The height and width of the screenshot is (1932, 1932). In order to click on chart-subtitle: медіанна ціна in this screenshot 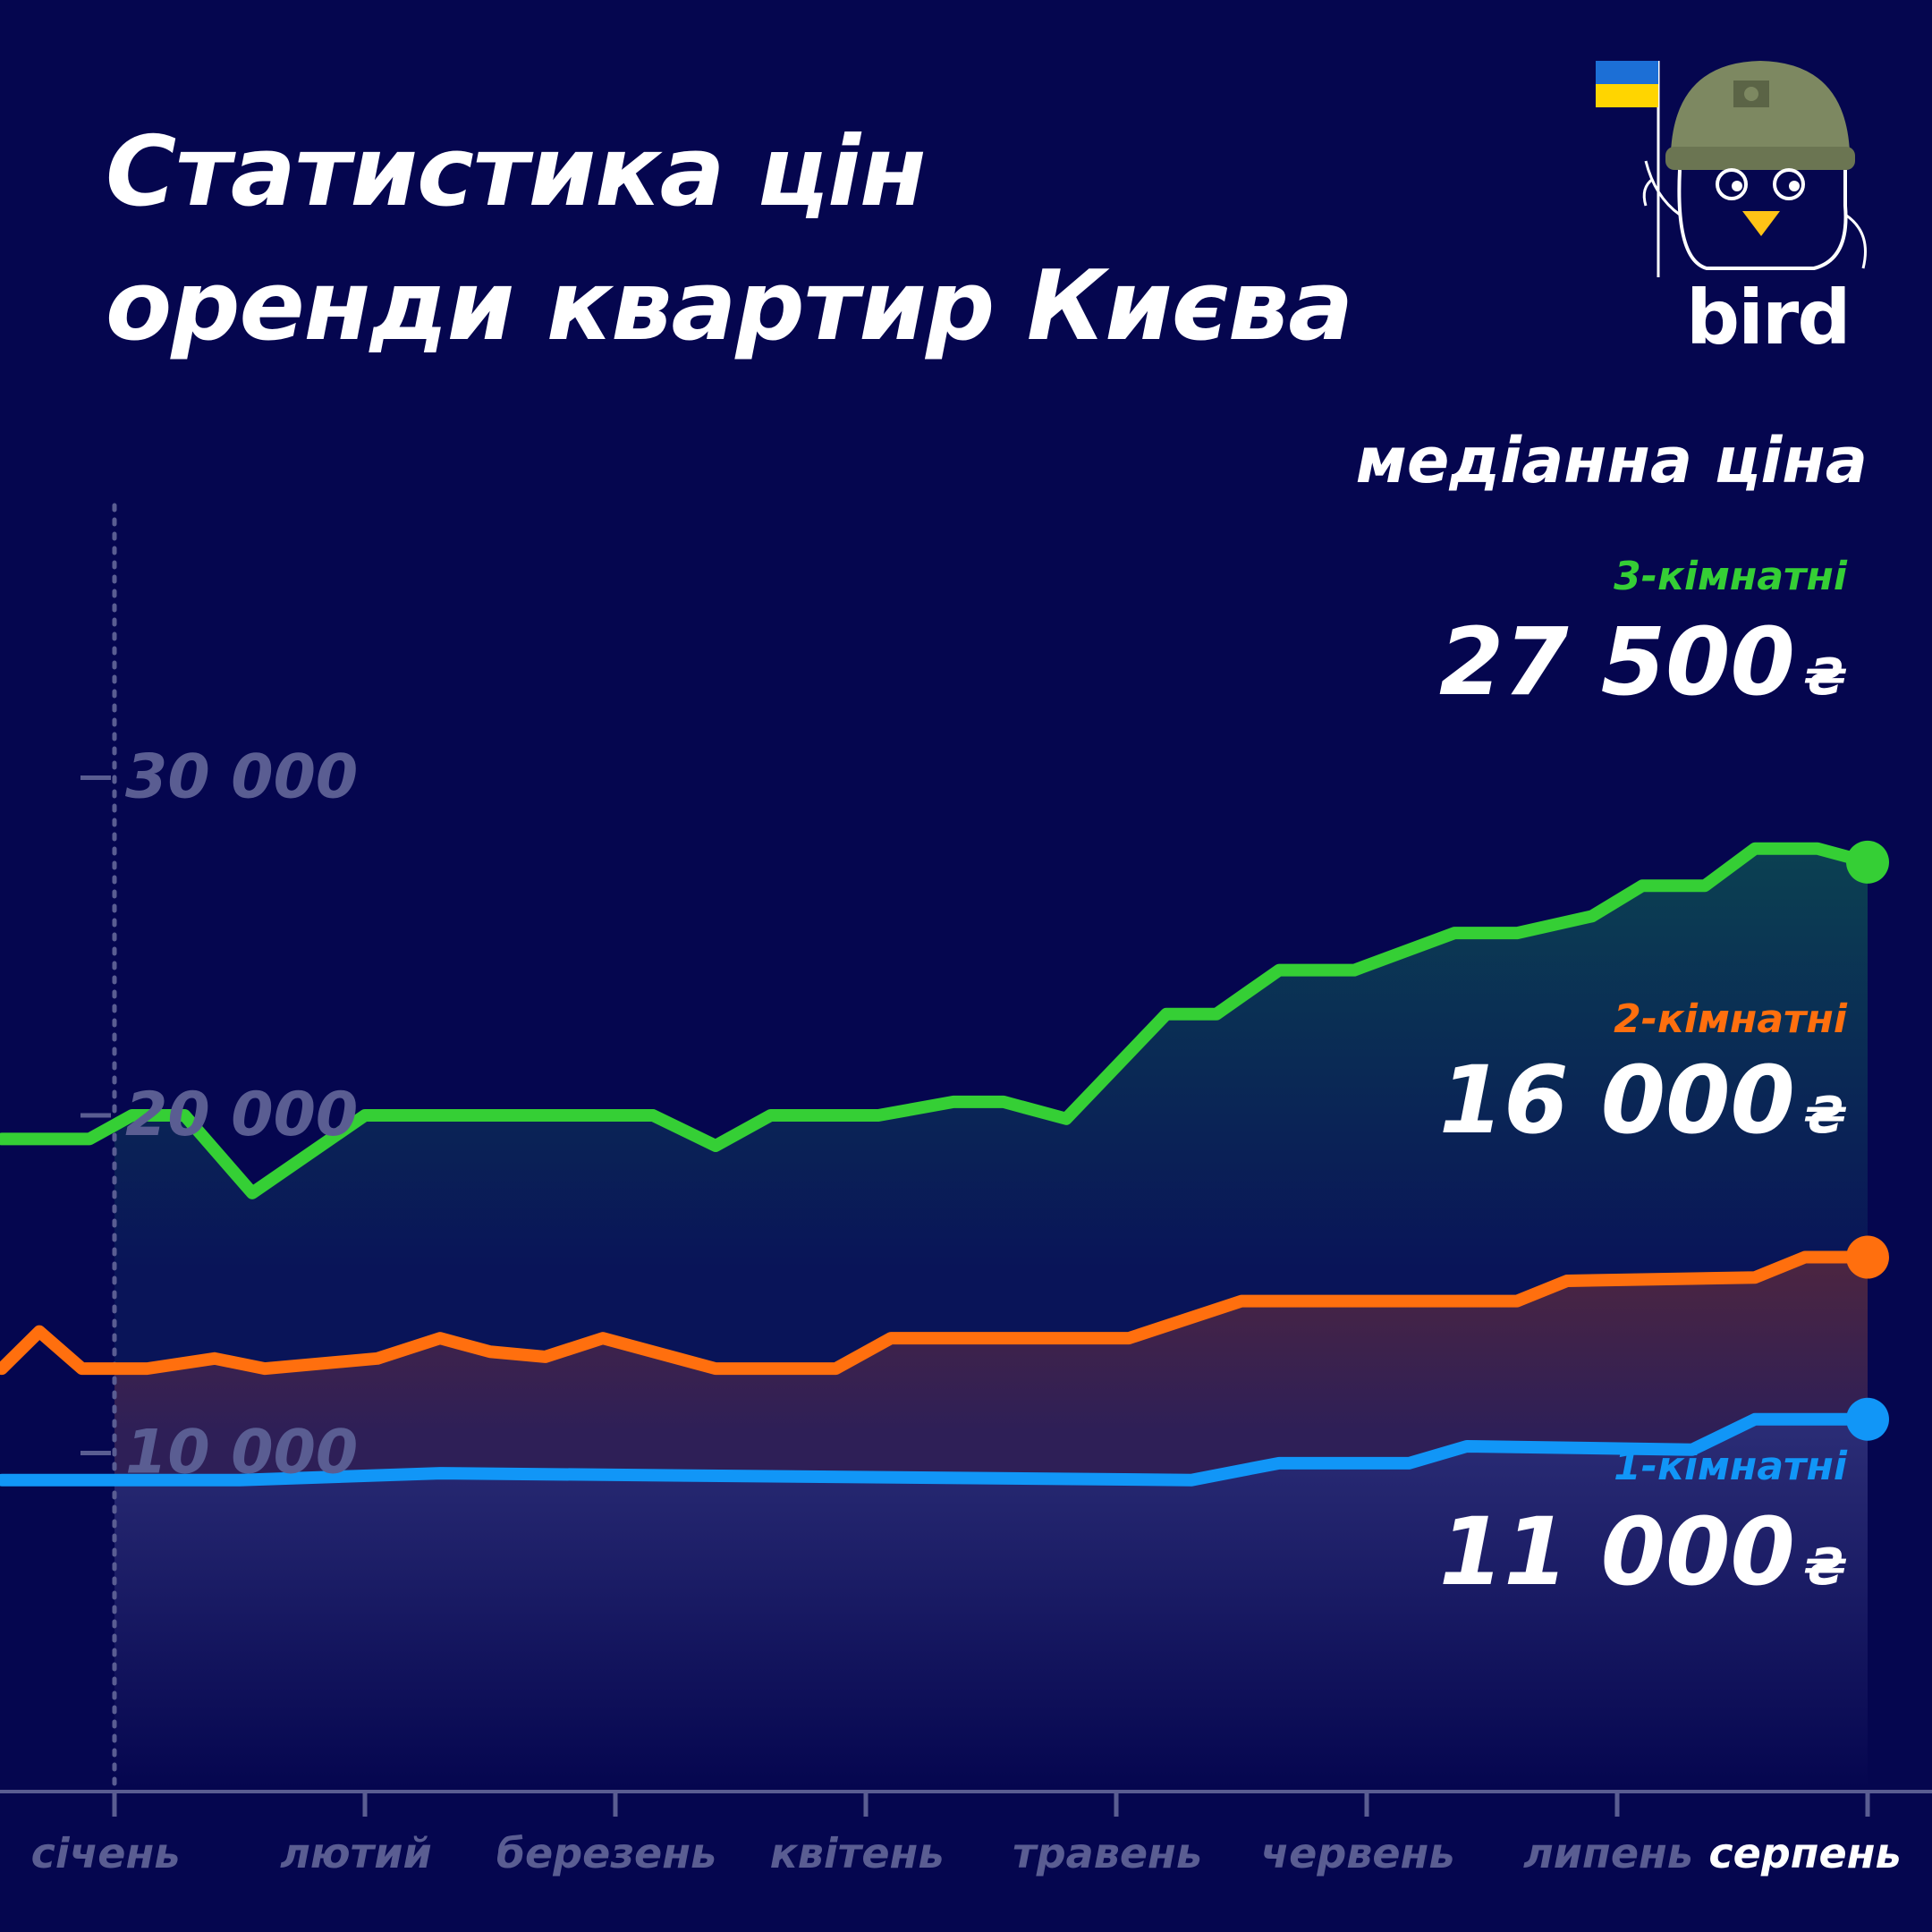, I will do `click(1611, 460)`.